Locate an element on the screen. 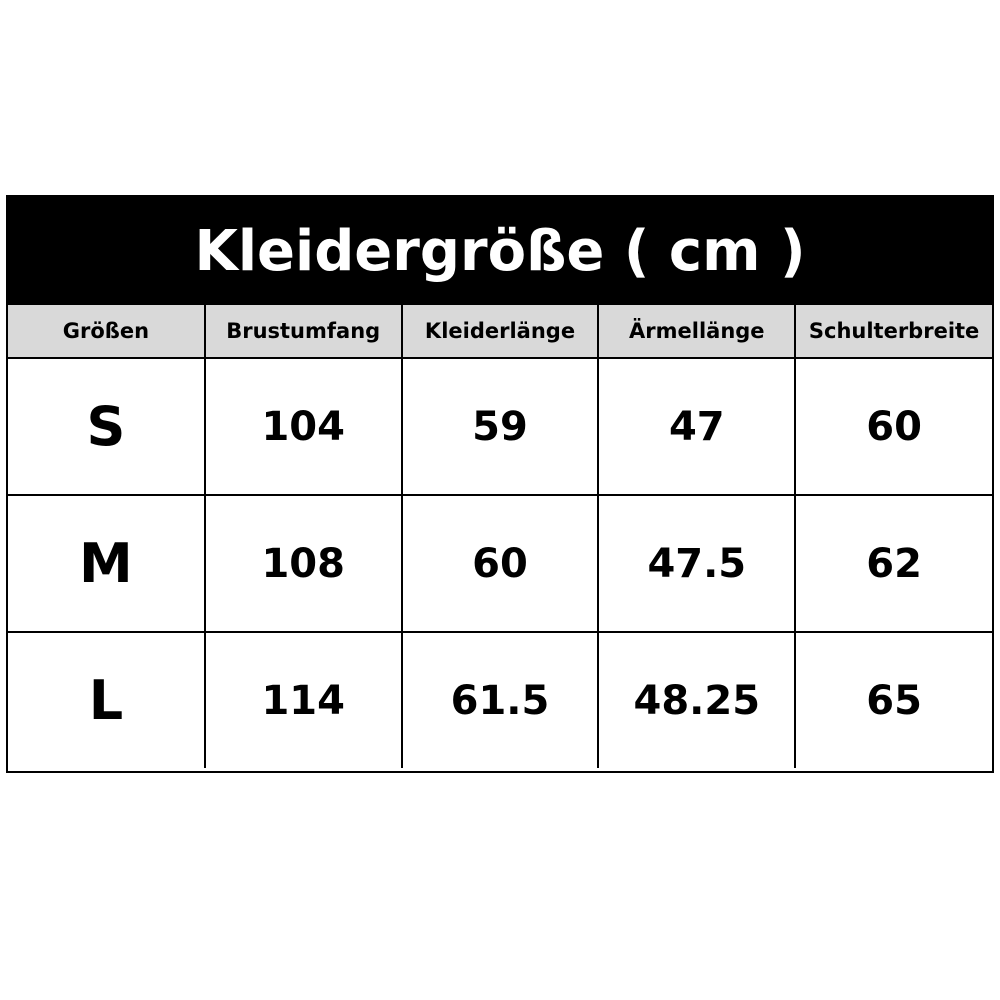 The height and width of the screenshot is (1000, 1000). table-row: L 114 61.5 48.25 65 is located at coordinates (500, 699).